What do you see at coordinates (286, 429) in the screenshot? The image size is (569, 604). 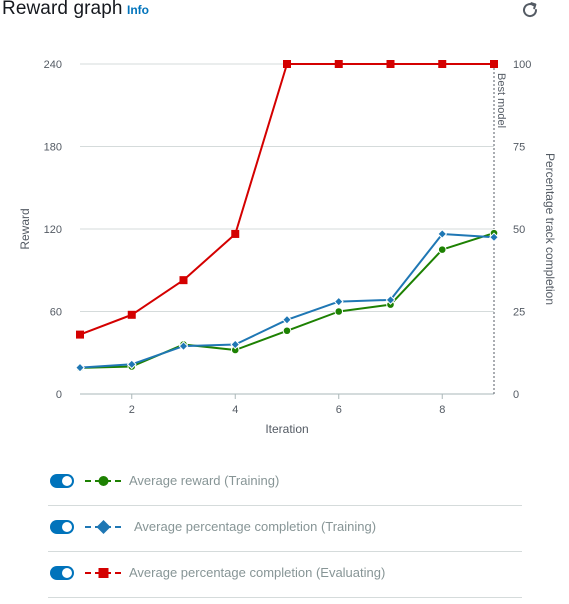 I see `x-axis-title: Iteration` at bounding box center [286, 429].